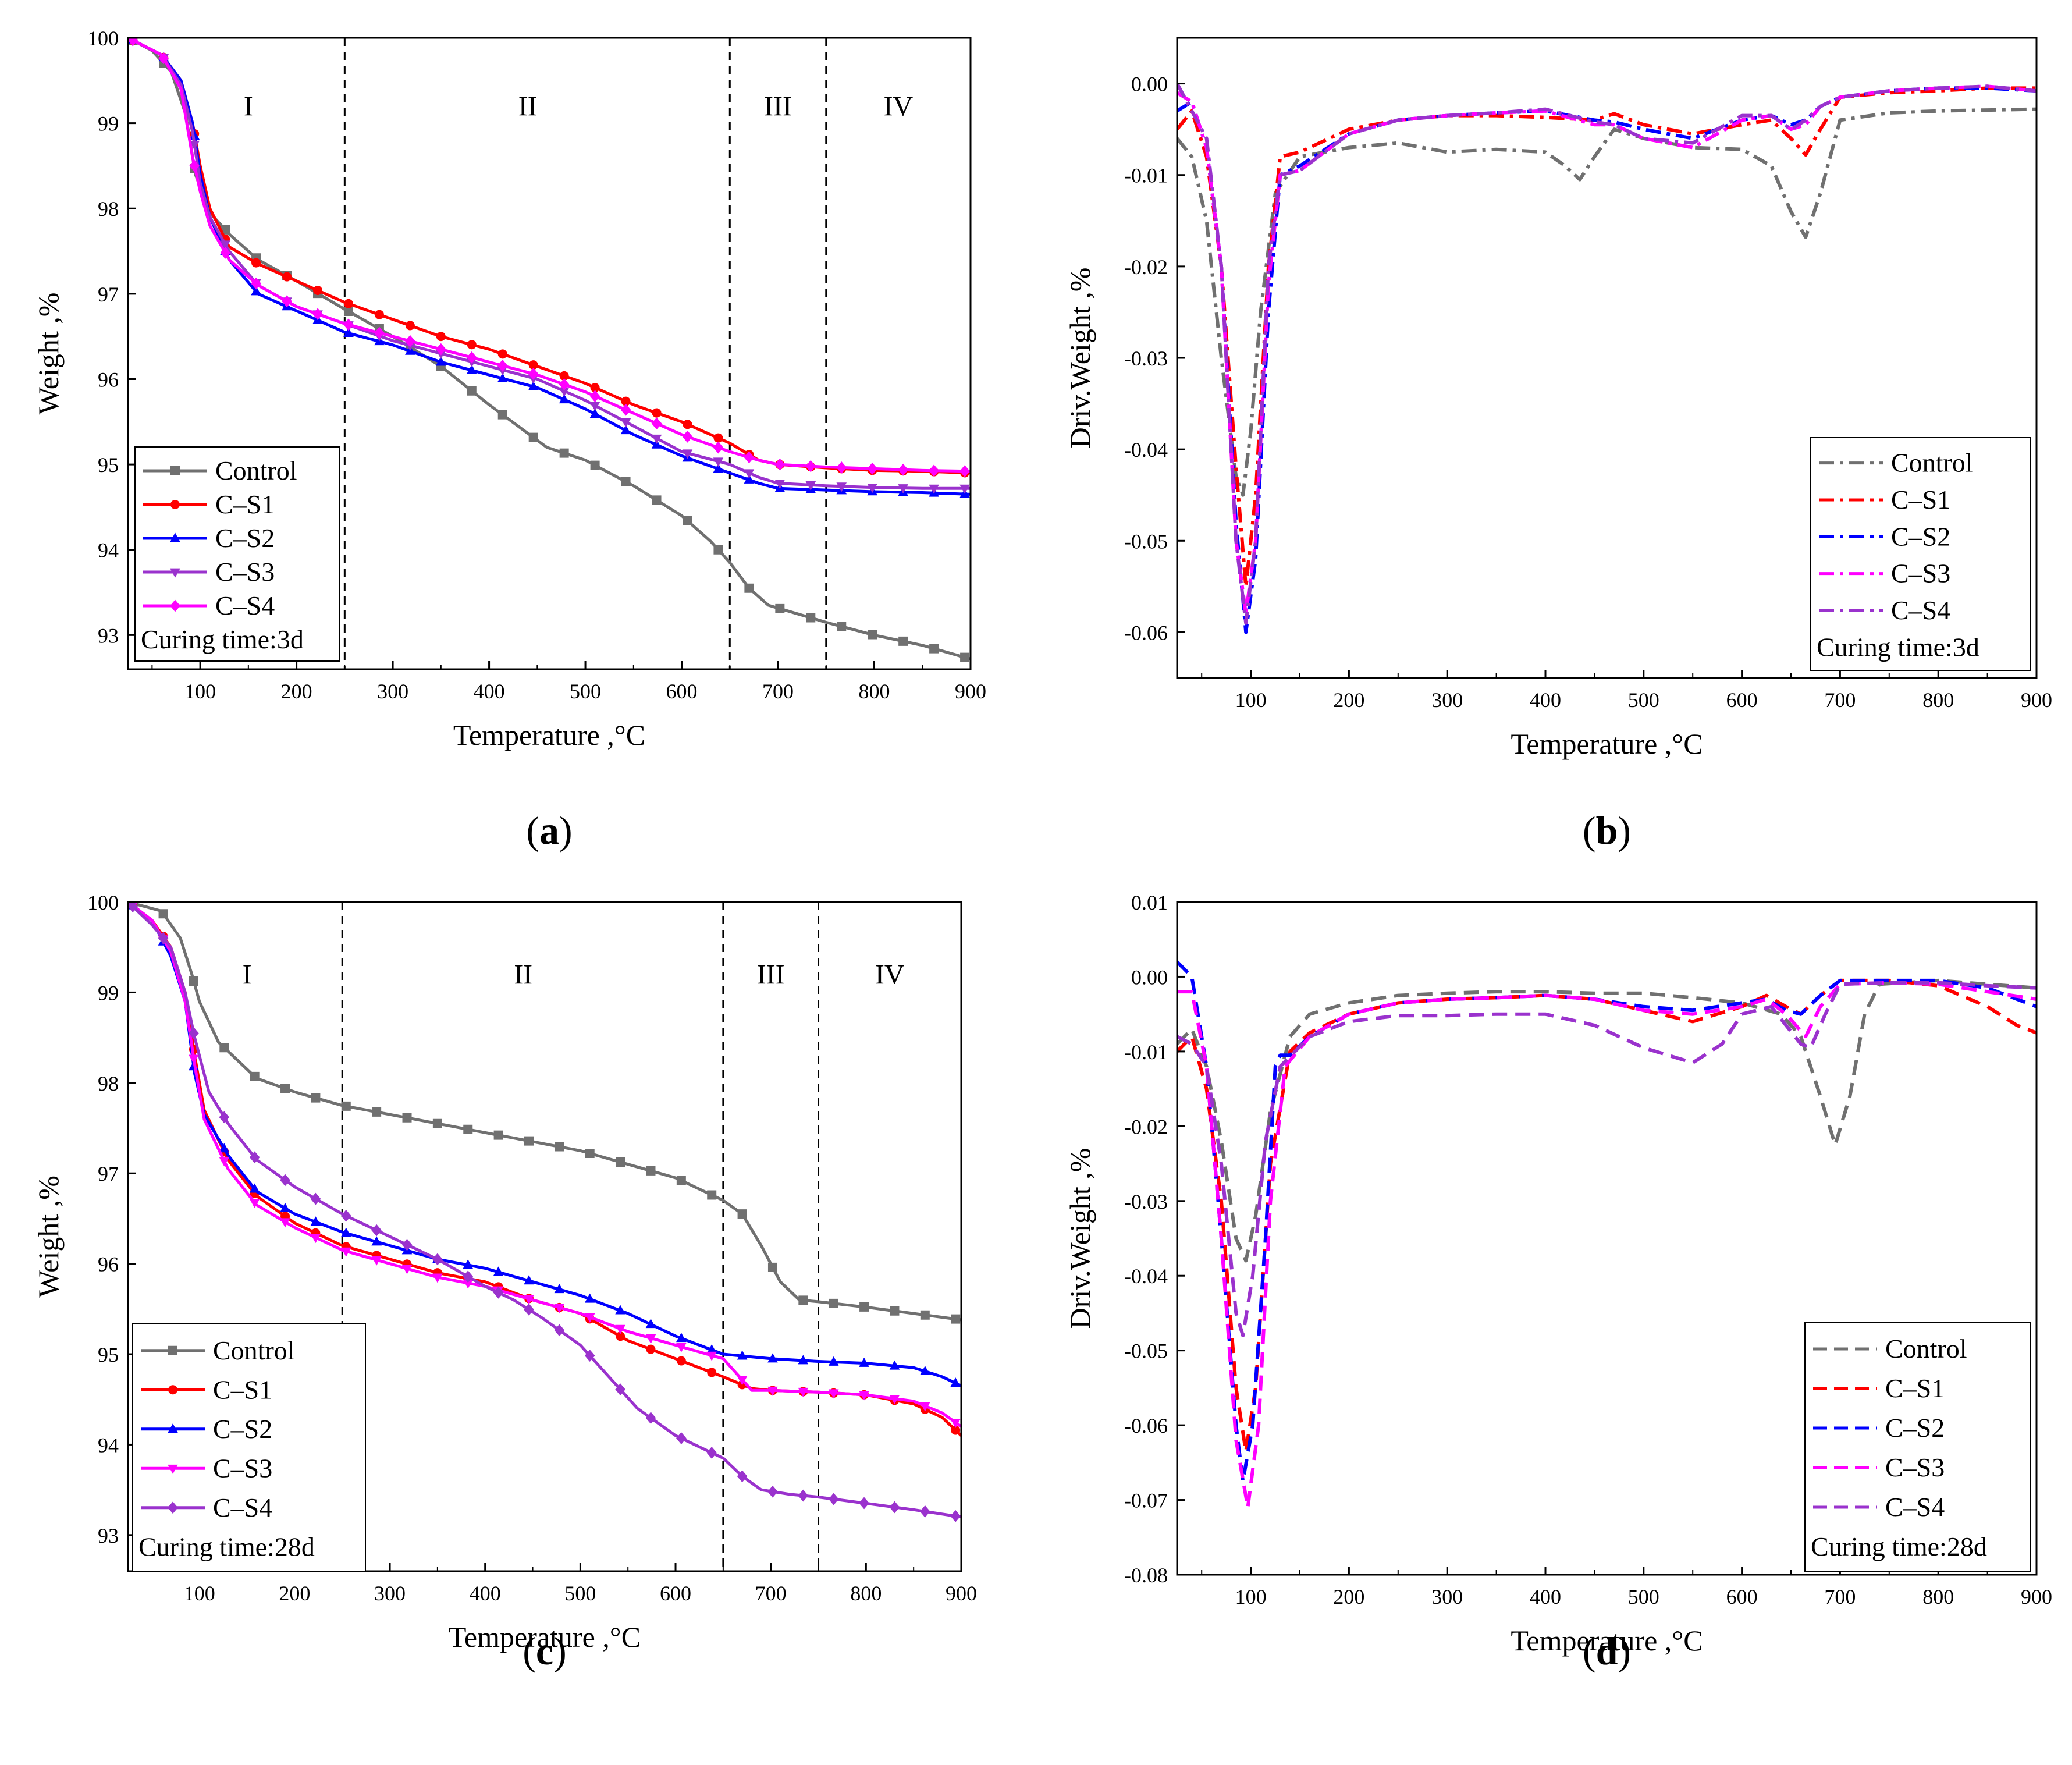 Image resolution: width=2072 pixels, height=1765 pixels. Describe the element at coordinates (1607, 830) in the screenshot. I see `panel-label: (b)` at that location.